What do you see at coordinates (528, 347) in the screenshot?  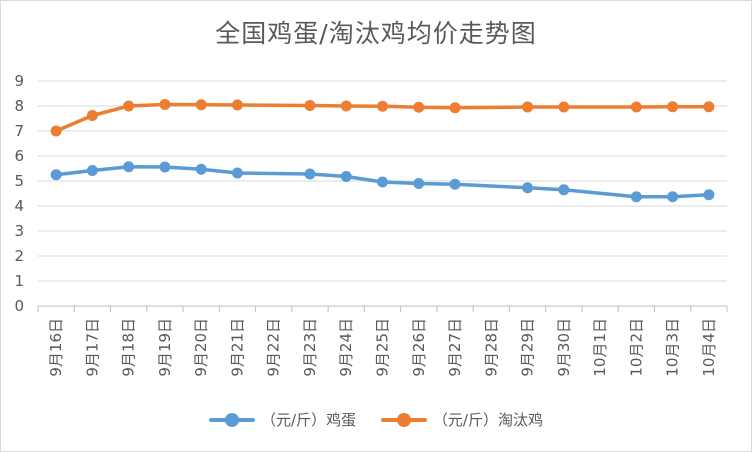 I see `x-tick-label: 9月29日` at bounding box center [528, 347].